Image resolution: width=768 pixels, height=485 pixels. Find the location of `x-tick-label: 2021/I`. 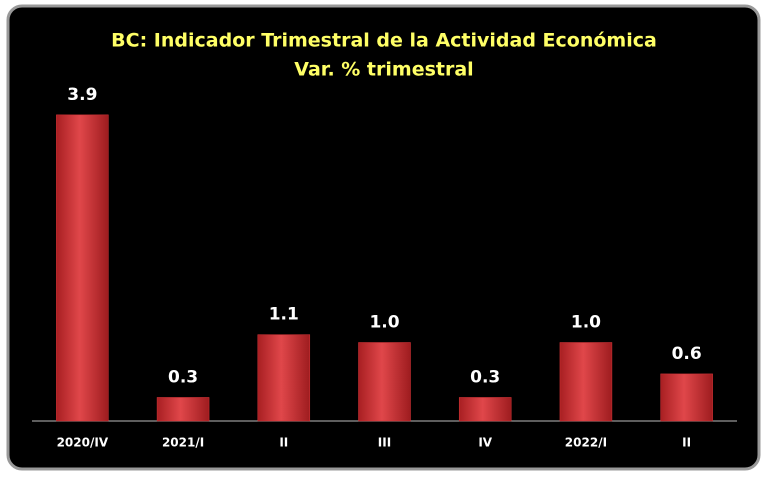

x-tick-label: 2021/I is located at coordinates (183, 443).